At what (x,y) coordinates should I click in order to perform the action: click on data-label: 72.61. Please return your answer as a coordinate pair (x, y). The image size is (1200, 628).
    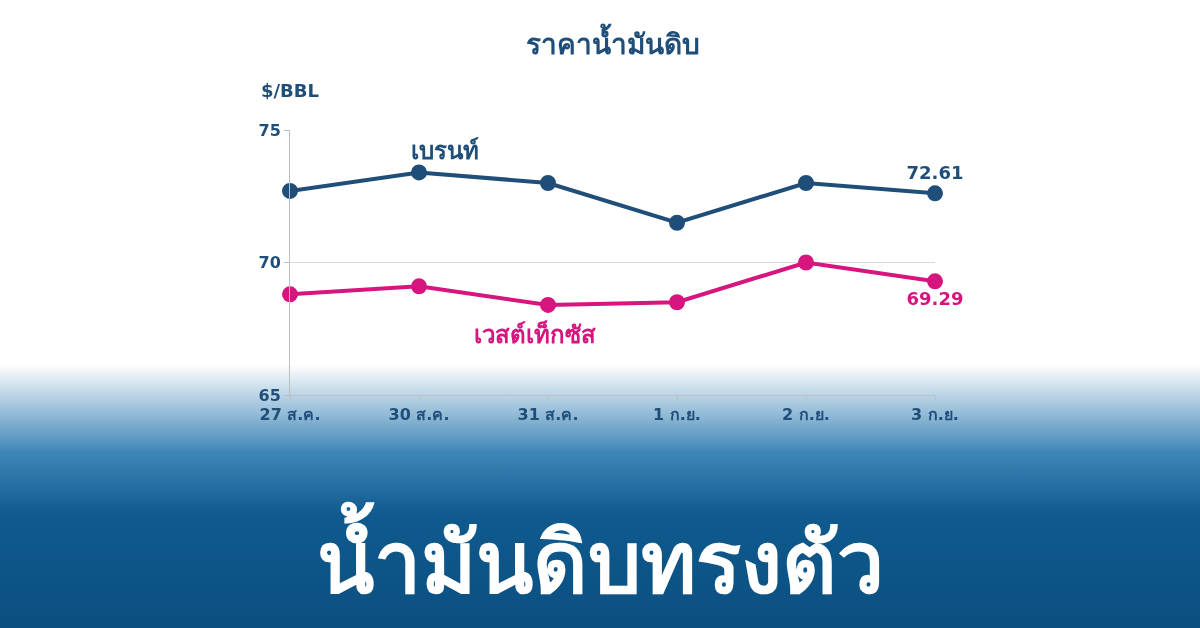
    Looking at the image, I should click on (935, 173).